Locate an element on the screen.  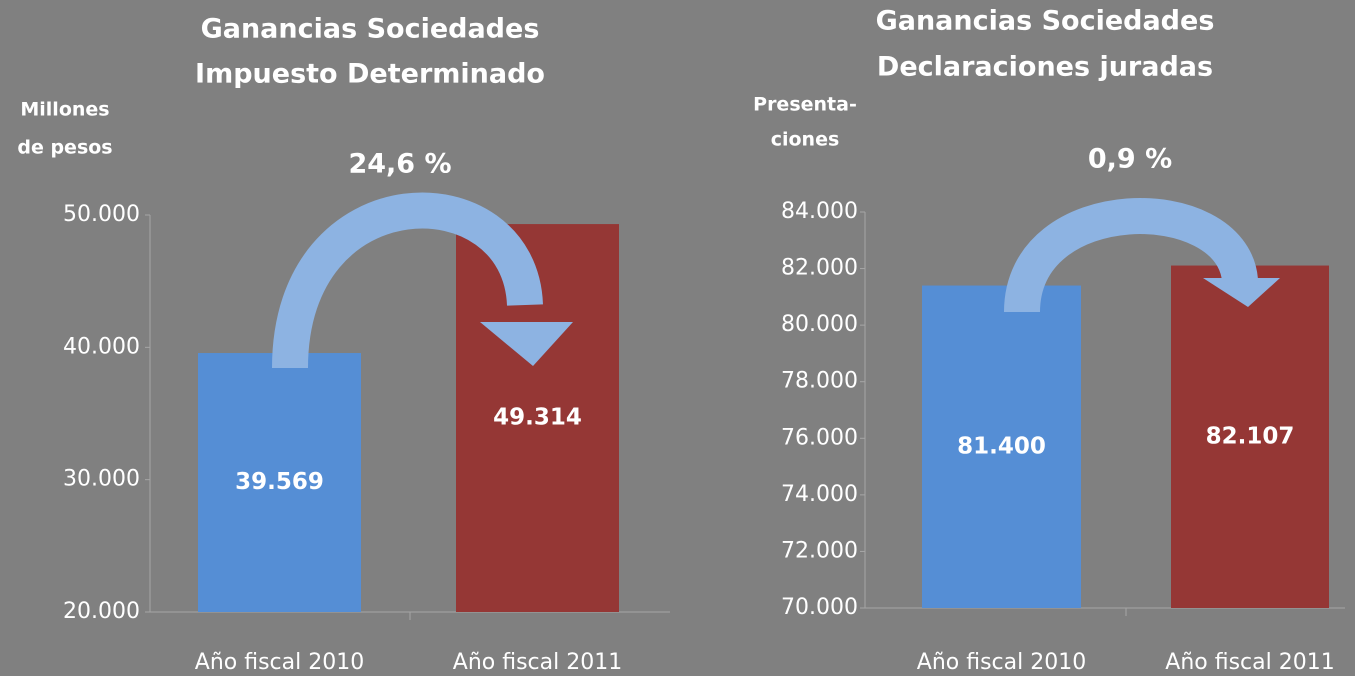
y-tick-label: 50.000 is located at coordinates (101, 214).